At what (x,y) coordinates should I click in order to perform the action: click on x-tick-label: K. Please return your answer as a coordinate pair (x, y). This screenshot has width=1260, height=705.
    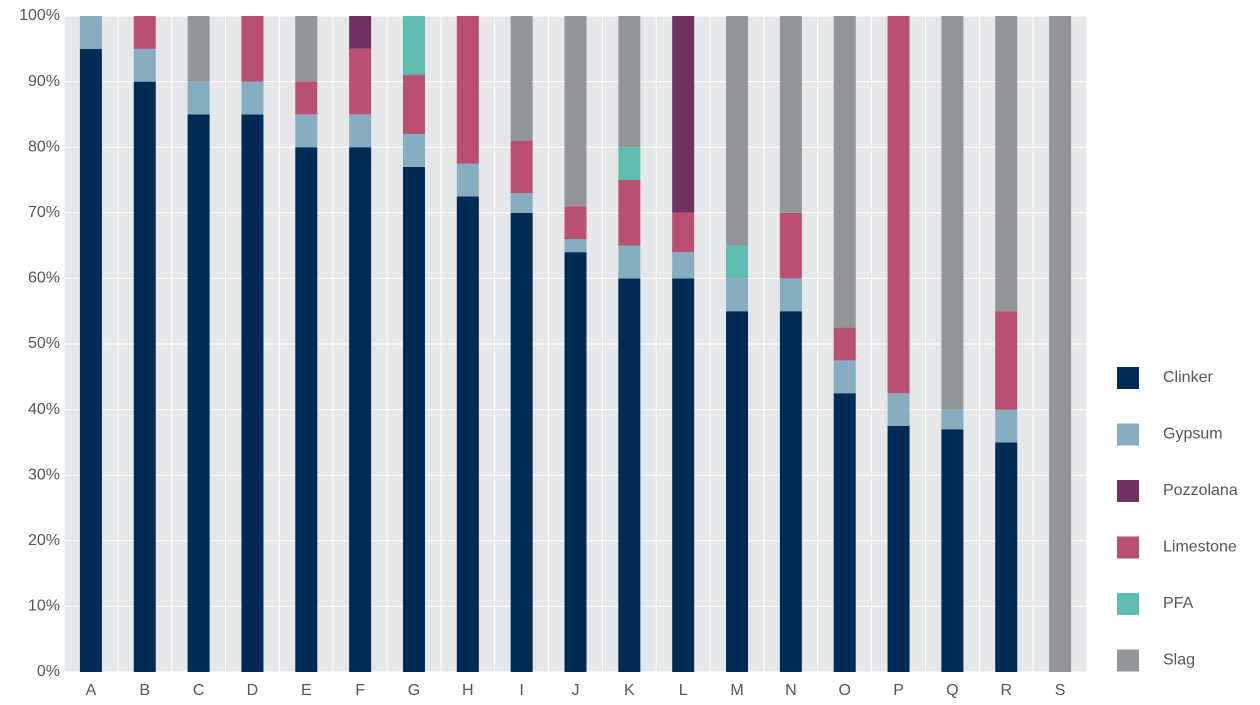
    Looking at the image, I should click on (629, 690).